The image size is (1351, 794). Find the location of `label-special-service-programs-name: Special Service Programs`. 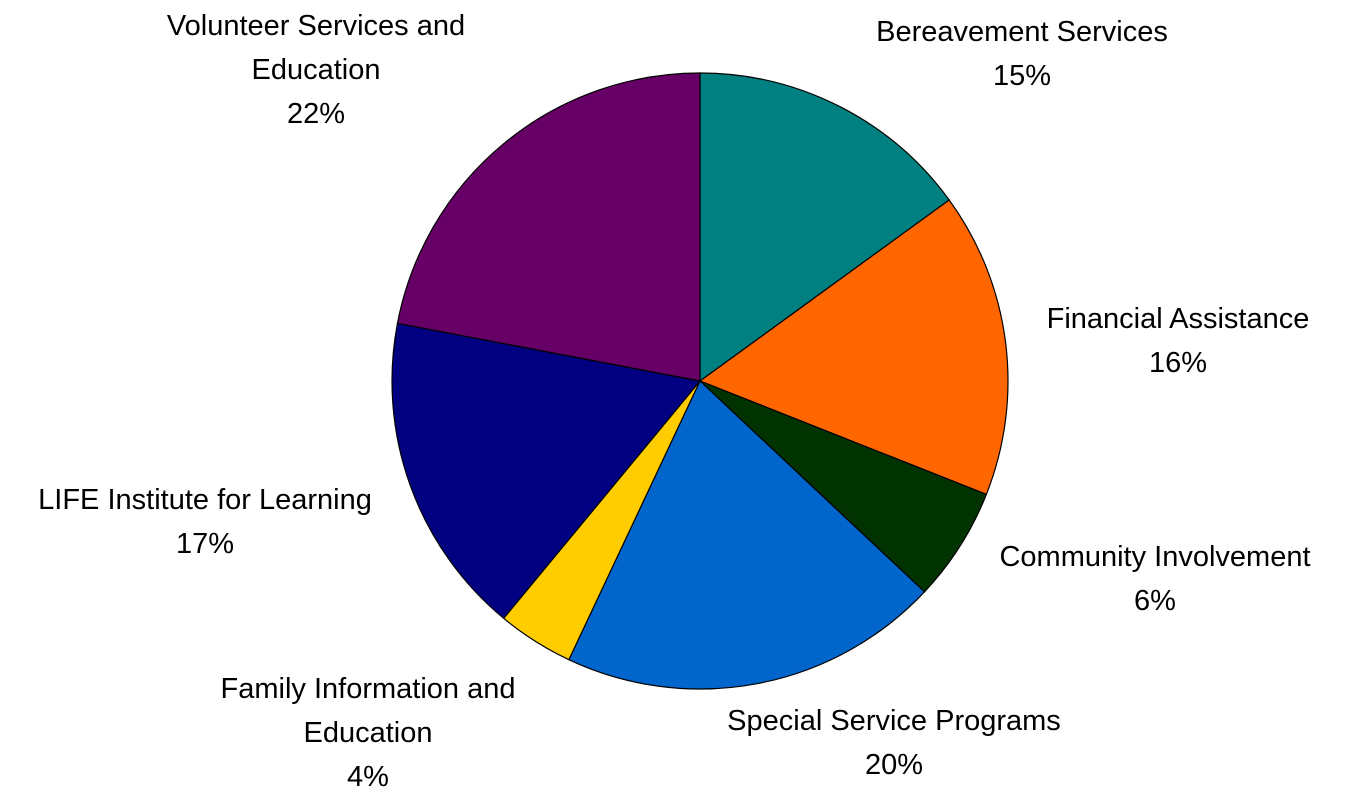

label-special-service-programs-name: Special Service Programs is located at coordinates (894, 721).